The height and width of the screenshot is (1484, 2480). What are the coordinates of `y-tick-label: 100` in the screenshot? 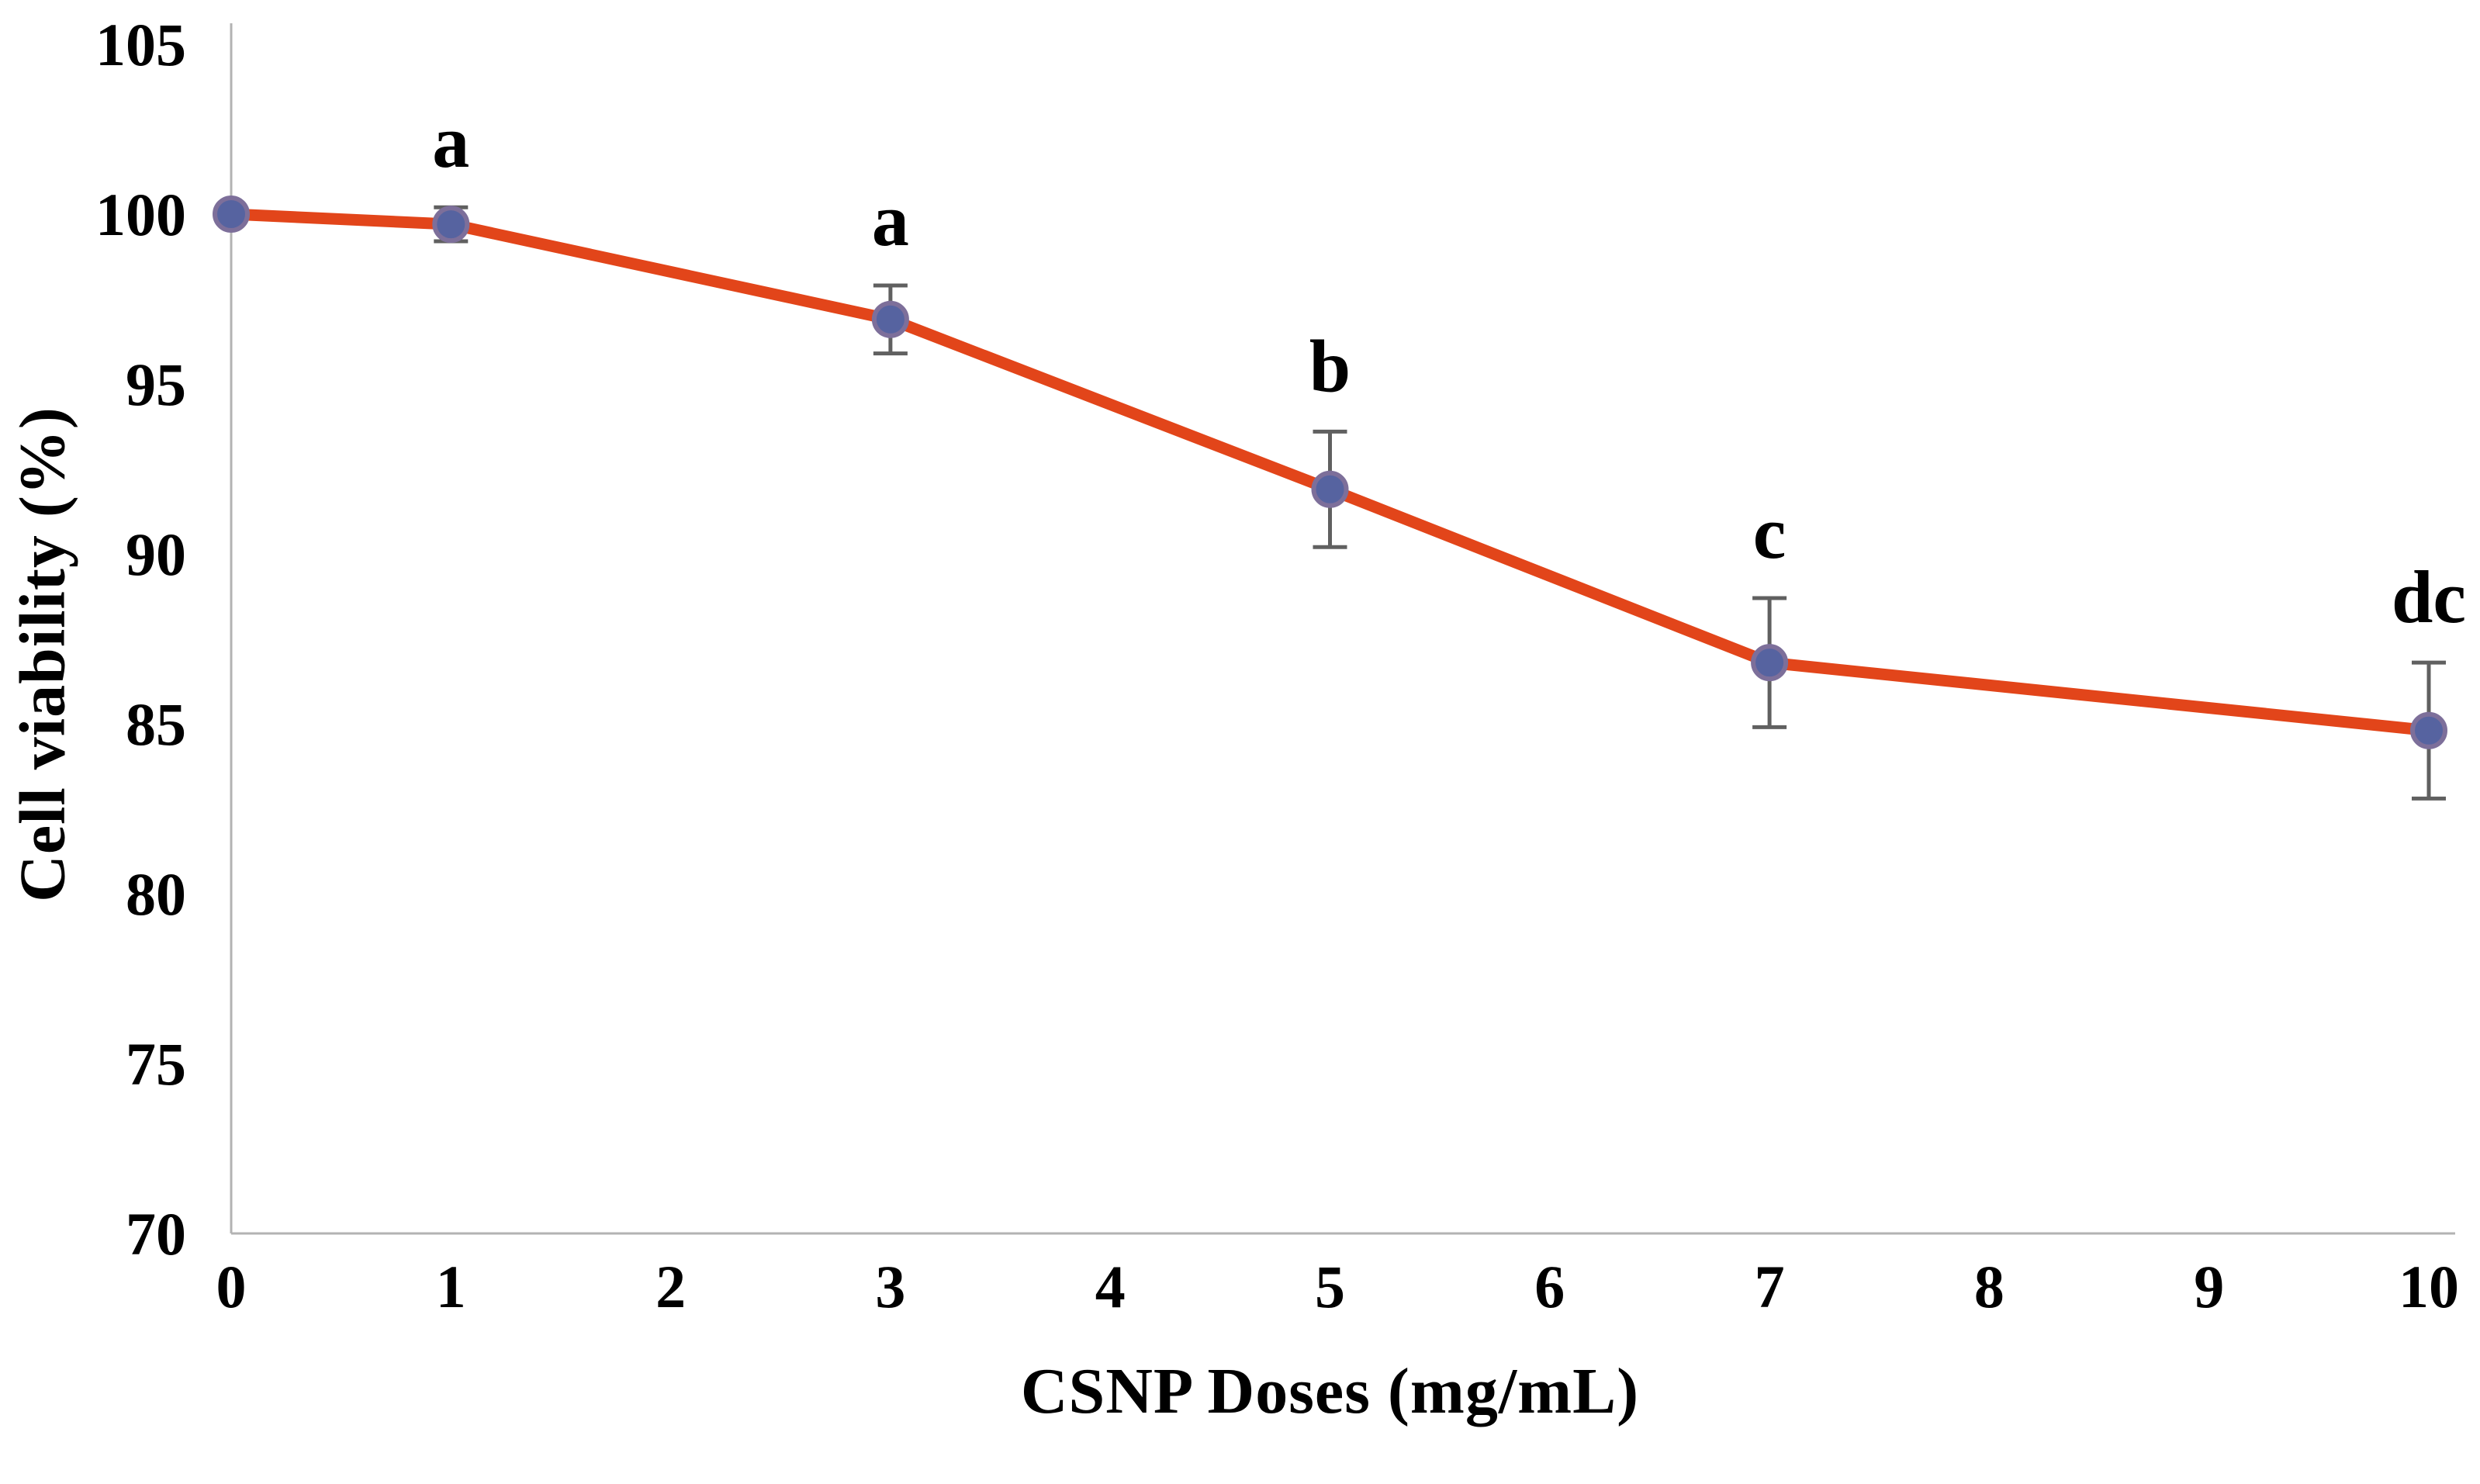 It's located at (140, 214).